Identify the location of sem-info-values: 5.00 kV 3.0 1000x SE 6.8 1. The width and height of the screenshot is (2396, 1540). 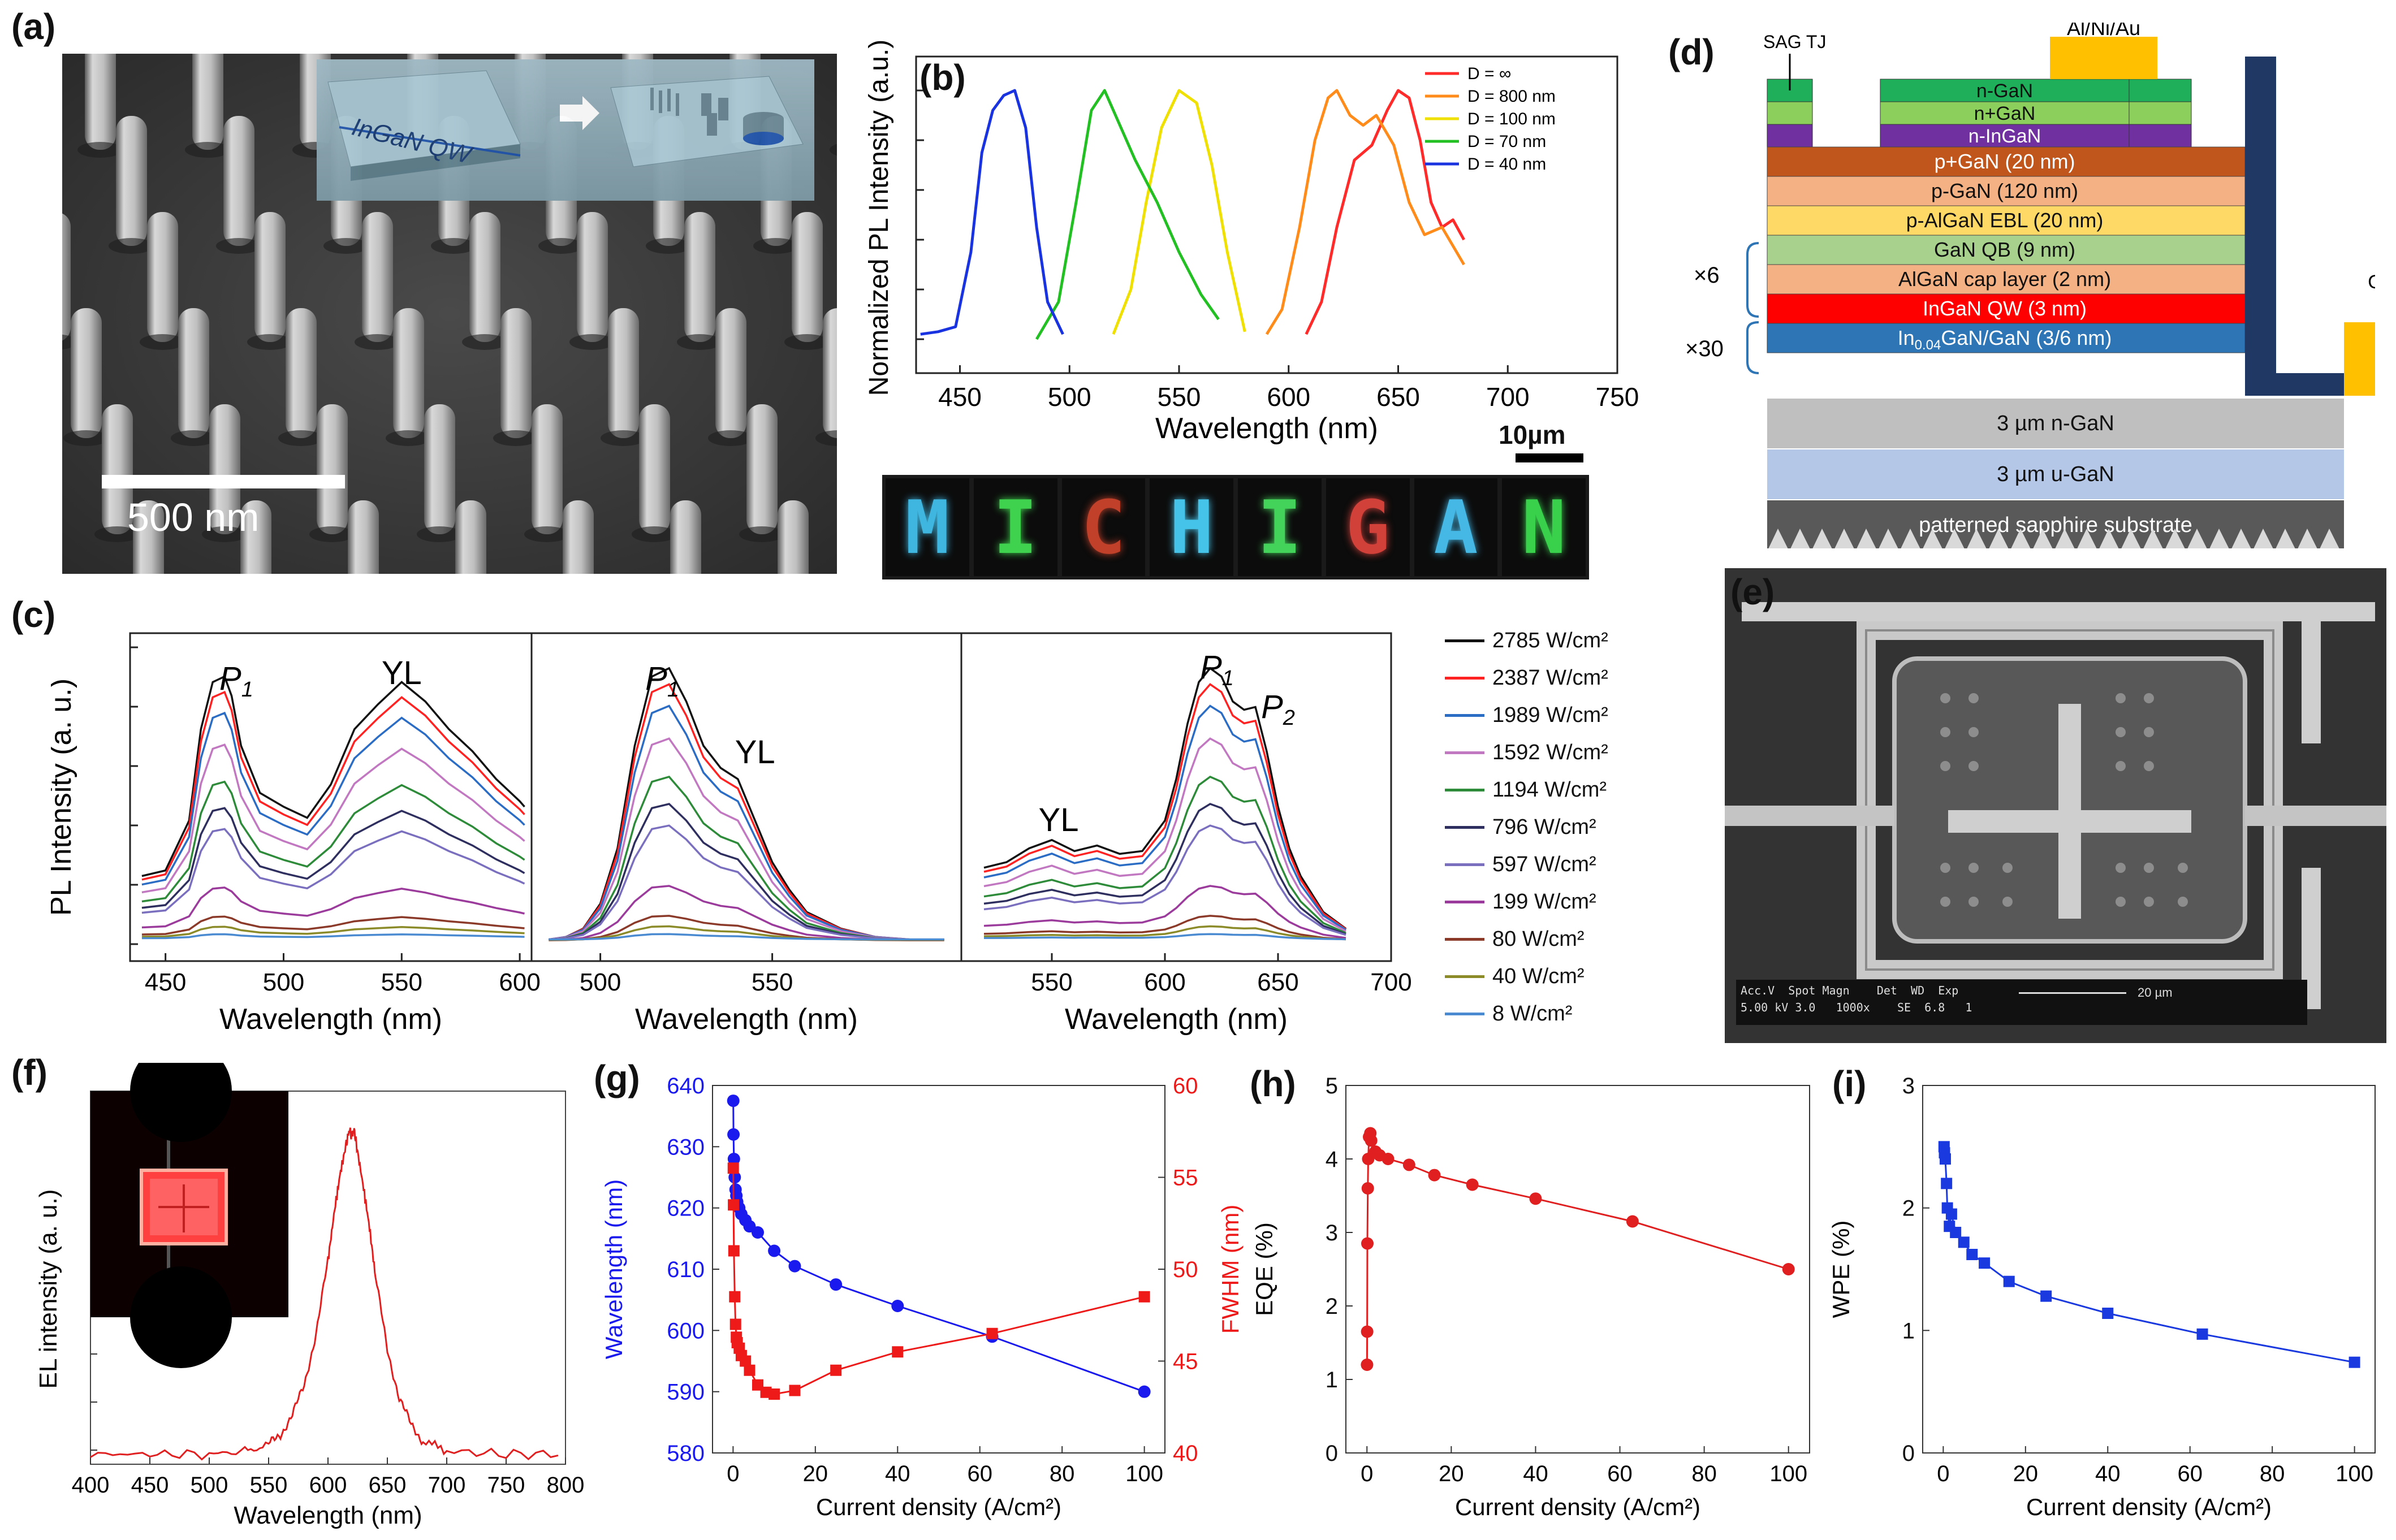
(1856, 1007).